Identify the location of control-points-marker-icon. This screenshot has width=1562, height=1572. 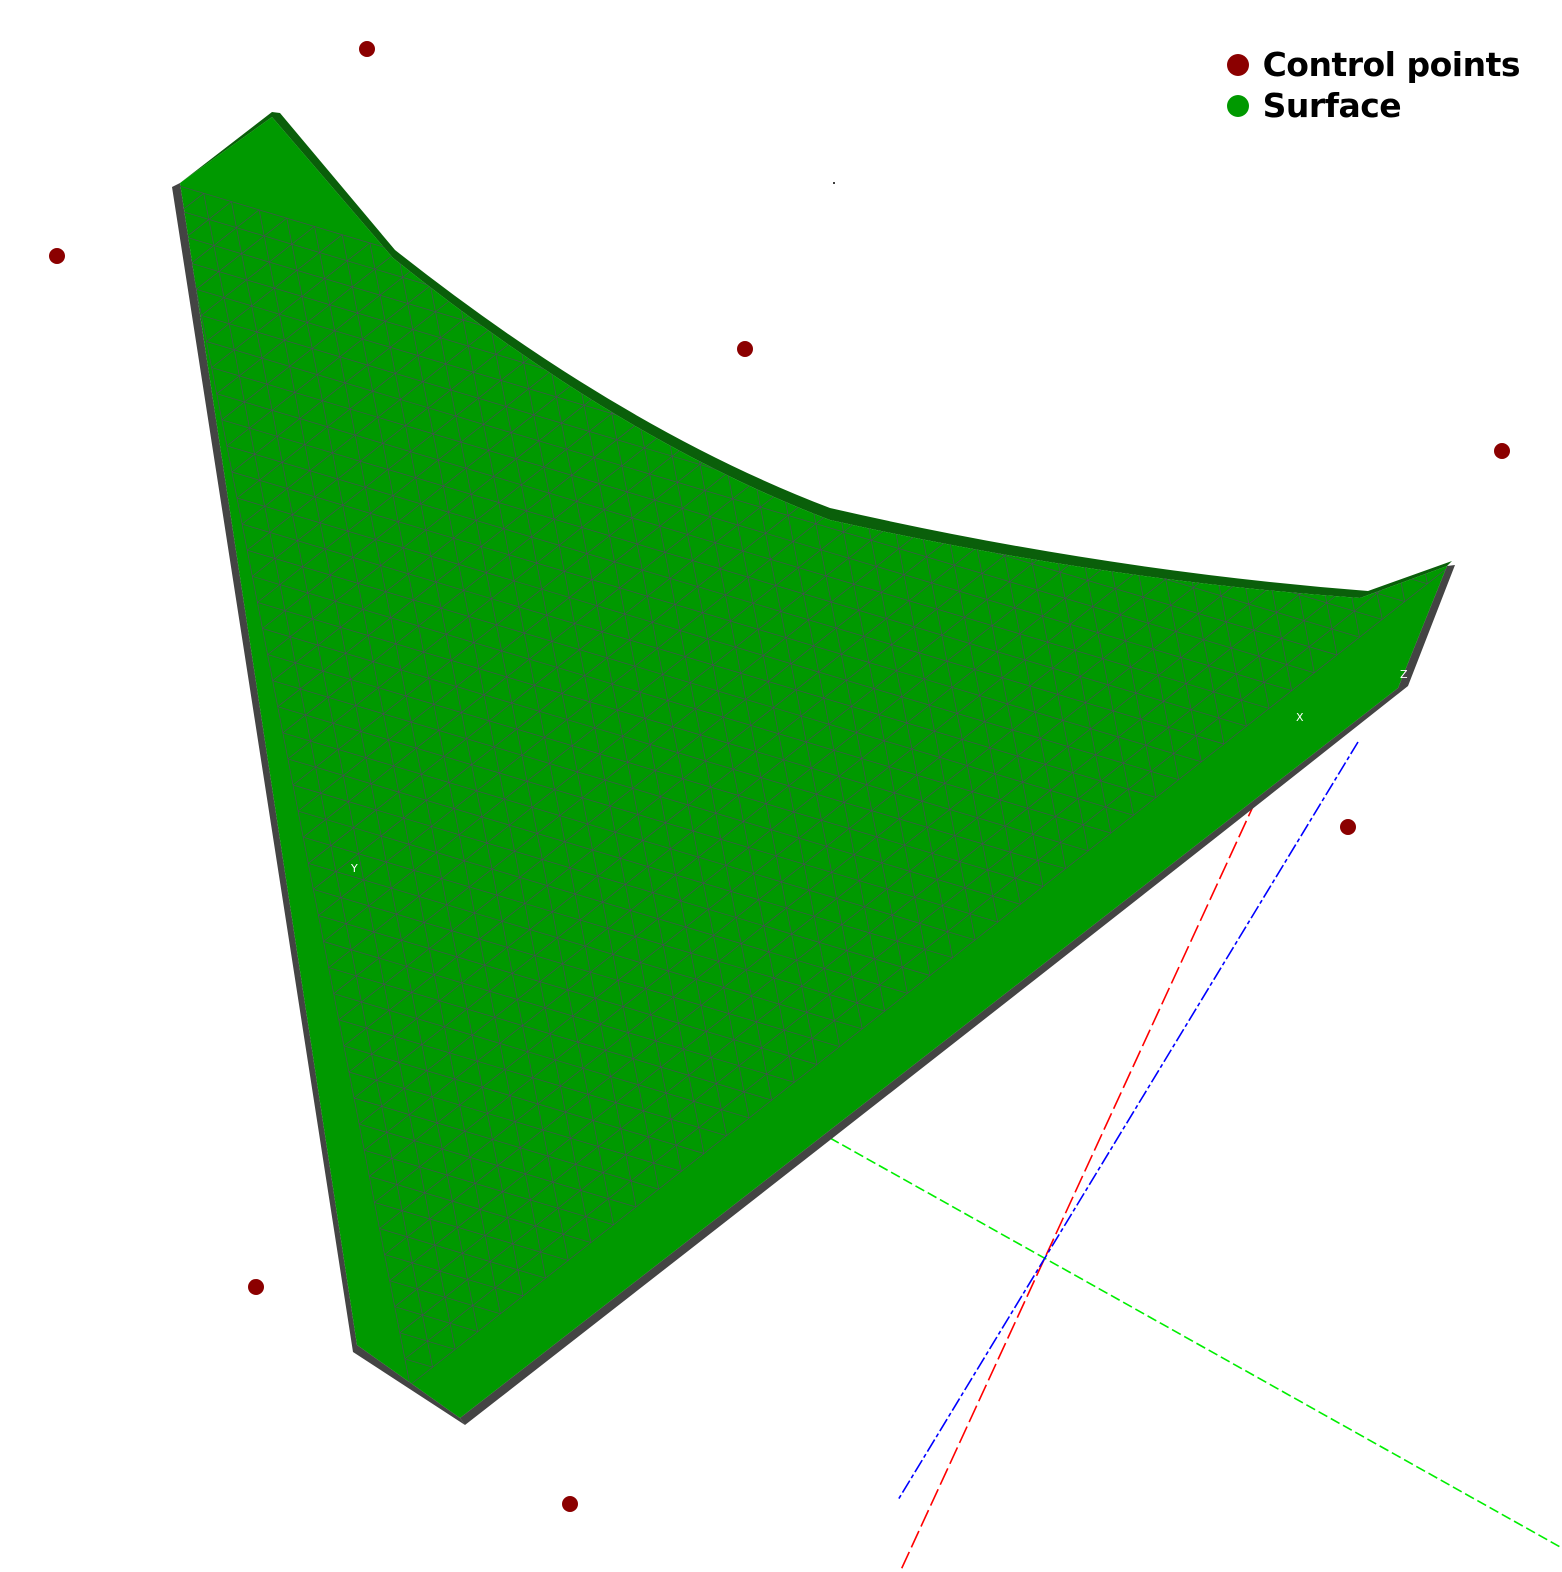
(1237, 64).